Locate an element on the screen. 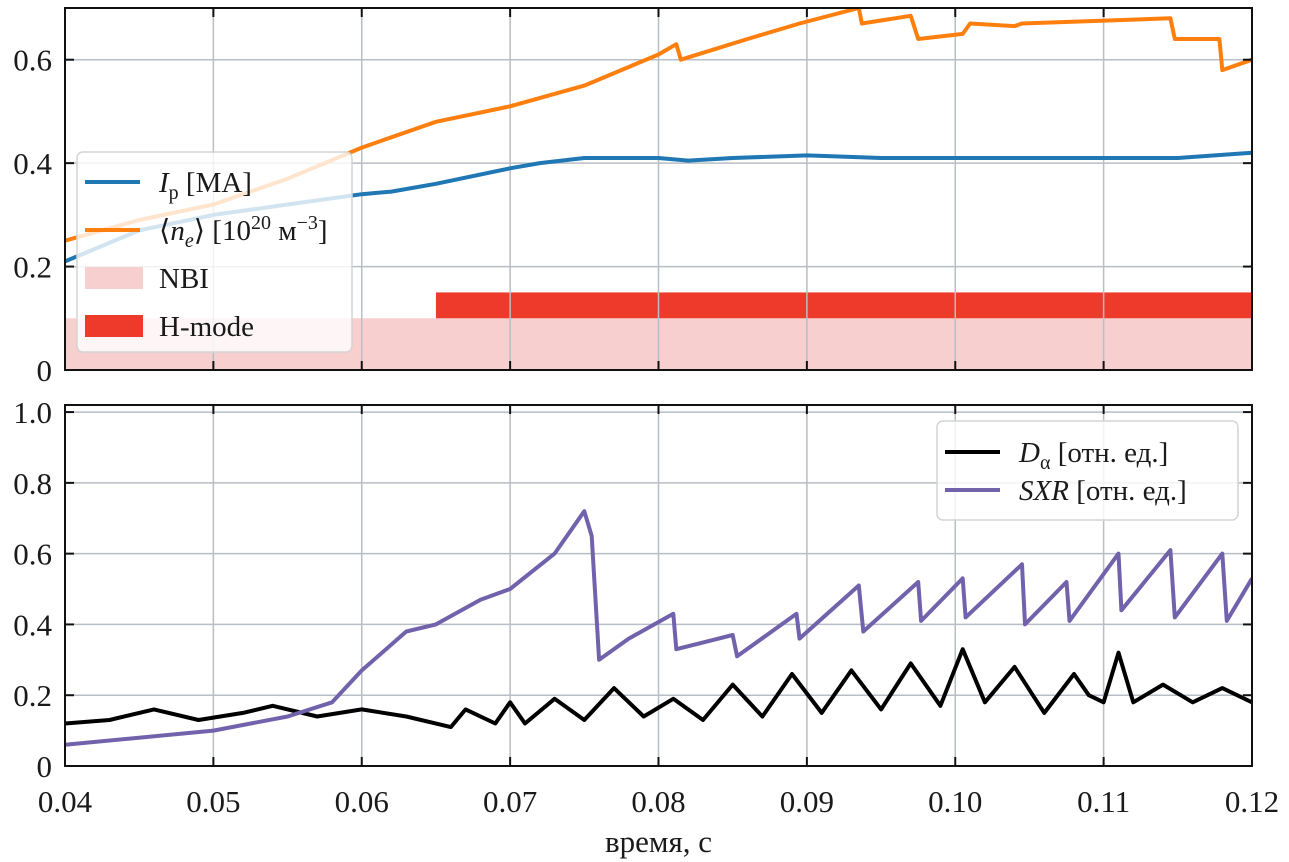 This screenshot has width=1289, height=862. legend-label: H-mode is located at coordinates (206, 327).